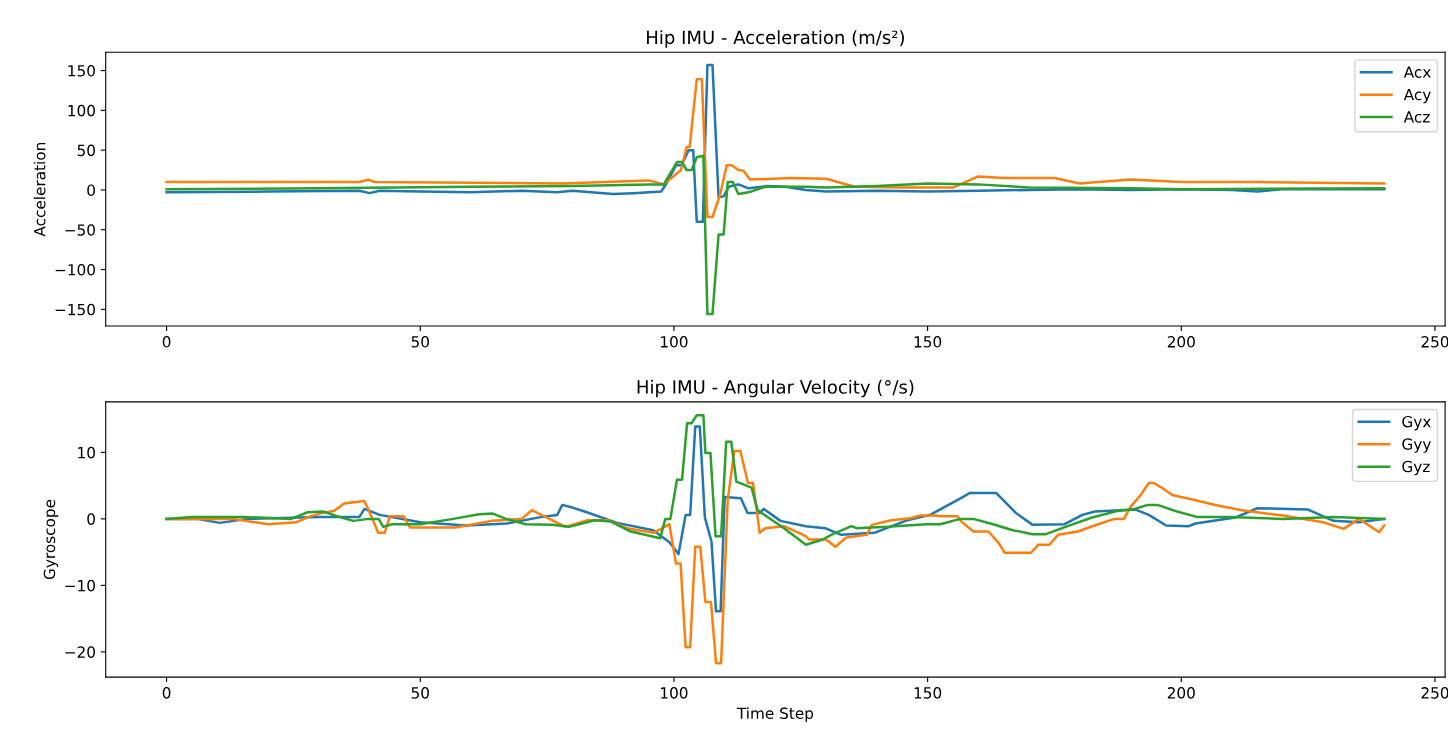 The height and width of the screenshot is (736, 1448). Describe the element at coordinates (775, 714) in the screenshot. I see `x-axis-title: Time Step` at that location.